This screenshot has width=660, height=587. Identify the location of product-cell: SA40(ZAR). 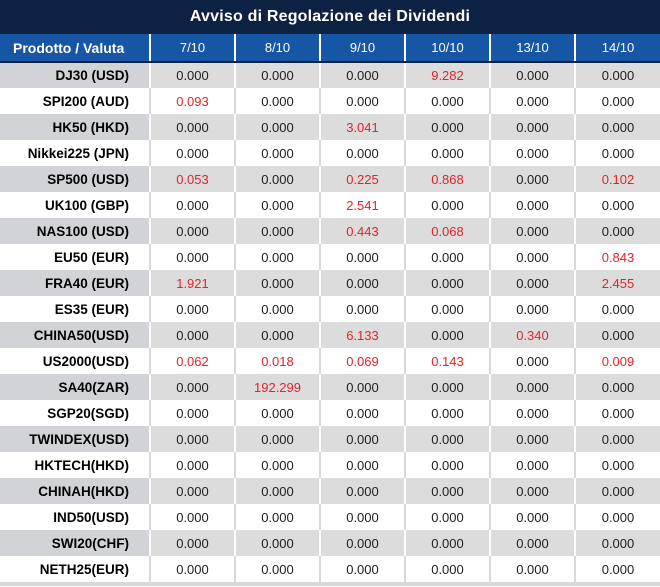
(75, 387).